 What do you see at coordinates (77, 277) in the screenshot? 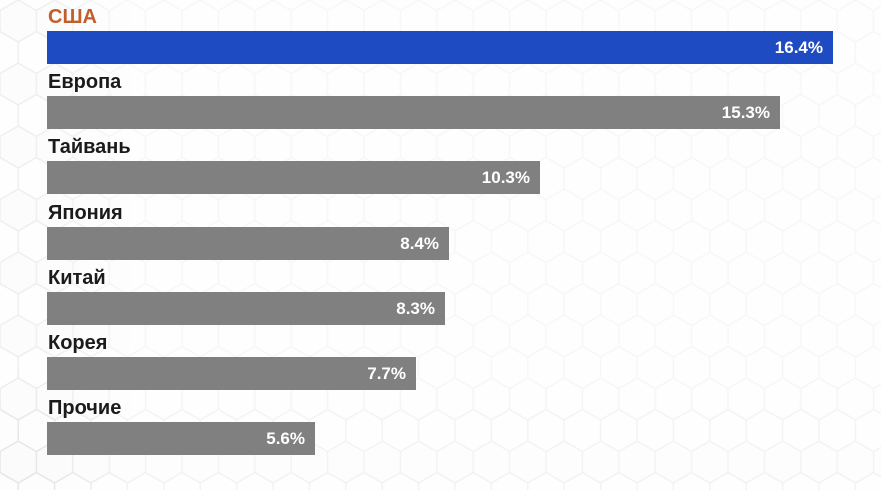
I see `category-label: Китай` at bounding box center [77, 277].